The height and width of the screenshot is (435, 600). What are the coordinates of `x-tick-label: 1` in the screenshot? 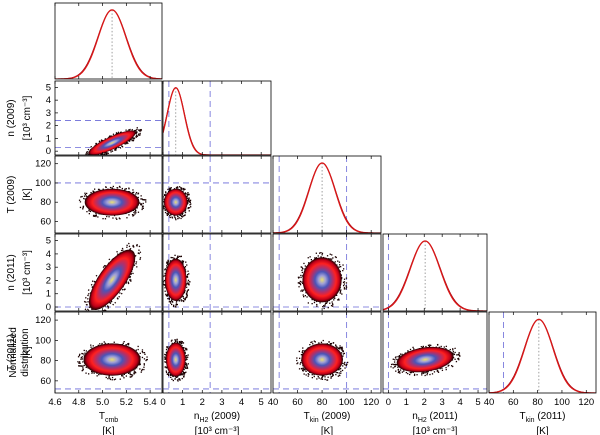 It's located at (406, 402).